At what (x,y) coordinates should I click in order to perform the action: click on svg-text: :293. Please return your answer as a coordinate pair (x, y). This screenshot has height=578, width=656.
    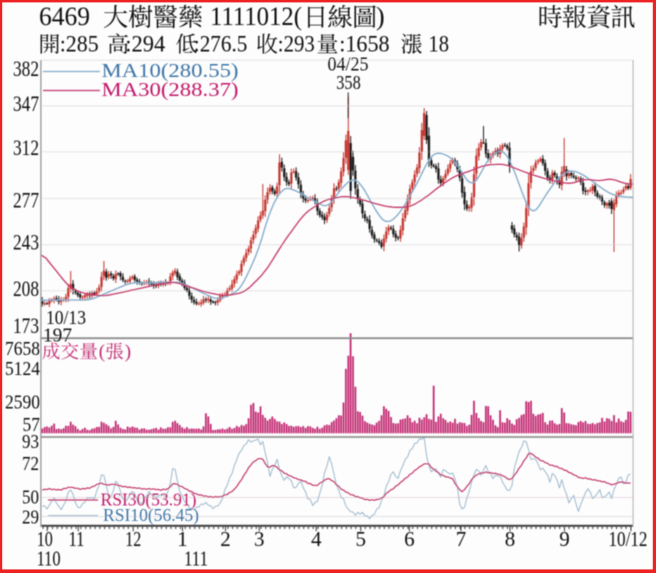
    Looking at the image, I should click on (296, 44).